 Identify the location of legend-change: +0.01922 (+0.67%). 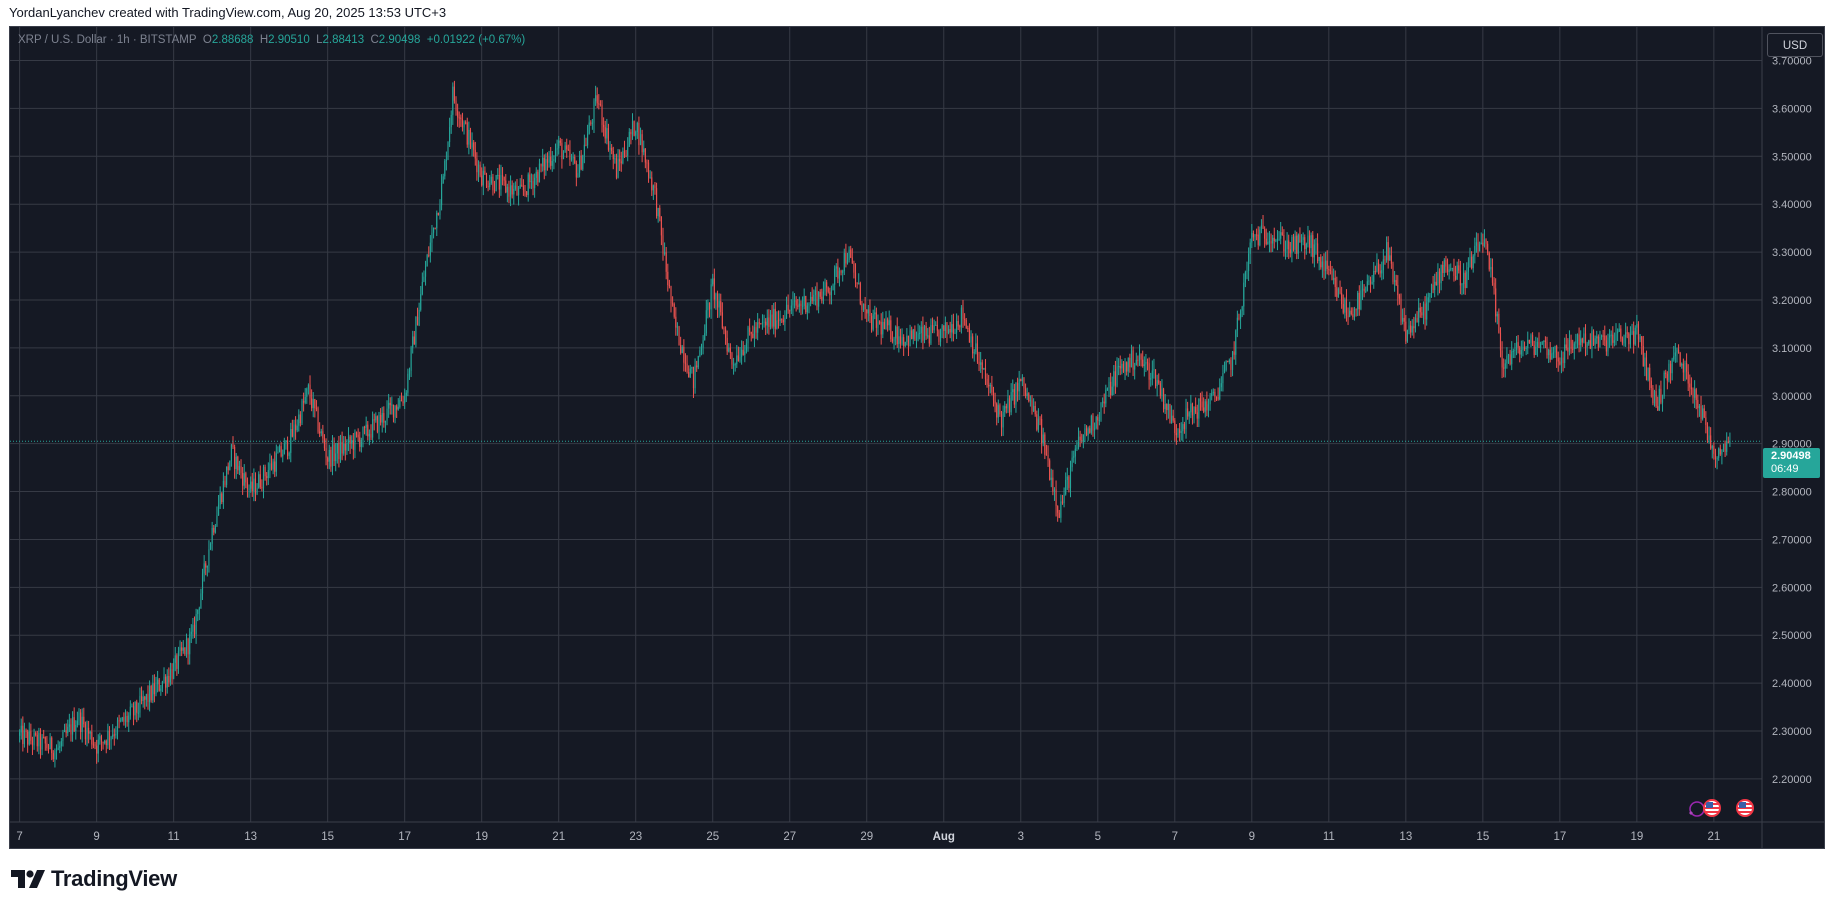
(476, 40).